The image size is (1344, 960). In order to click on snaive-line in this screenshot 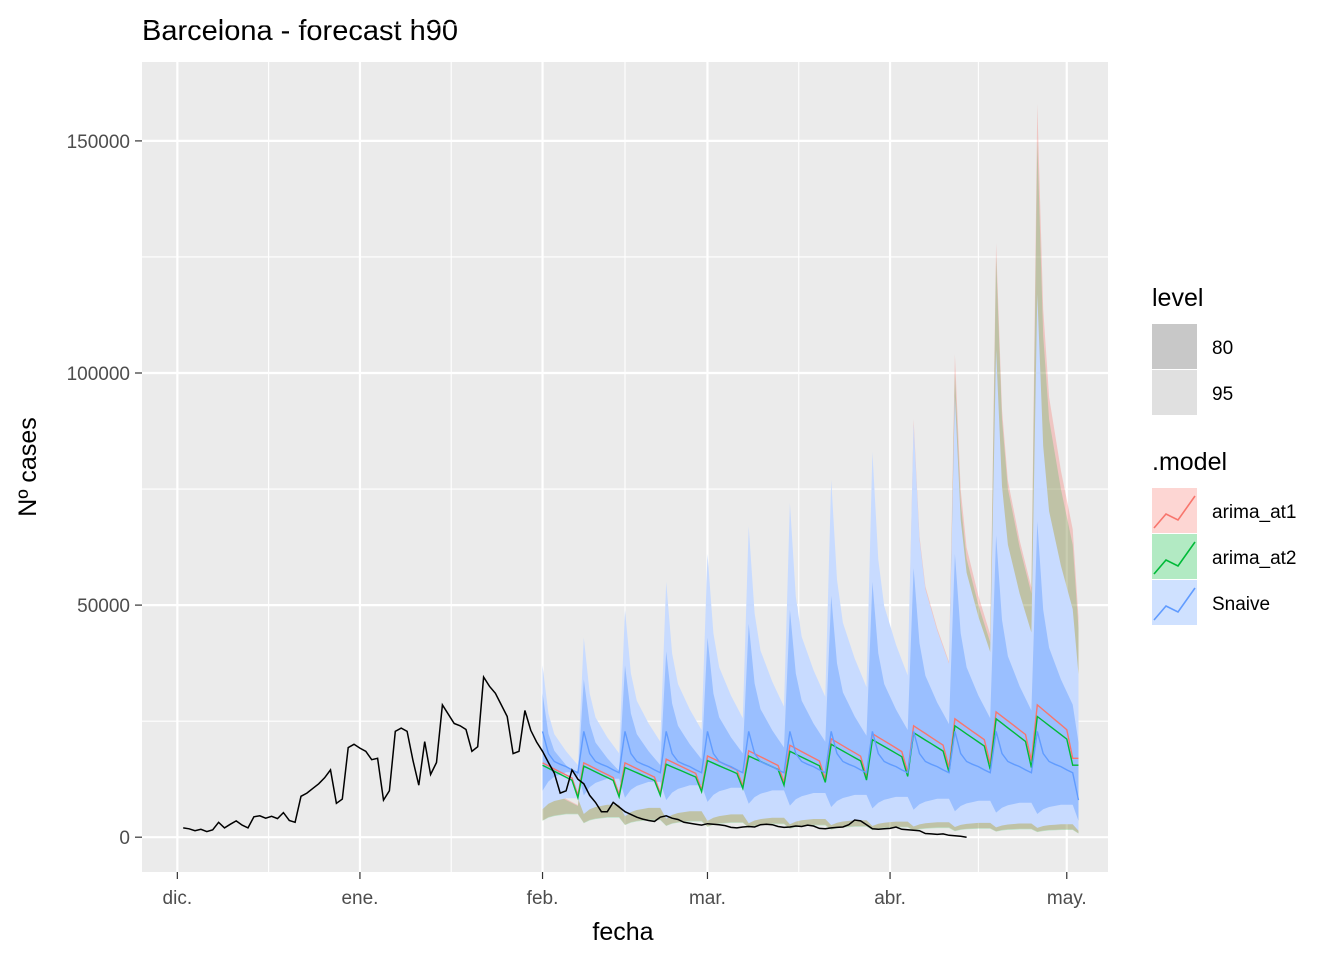, I will do `click(810, 766)`.